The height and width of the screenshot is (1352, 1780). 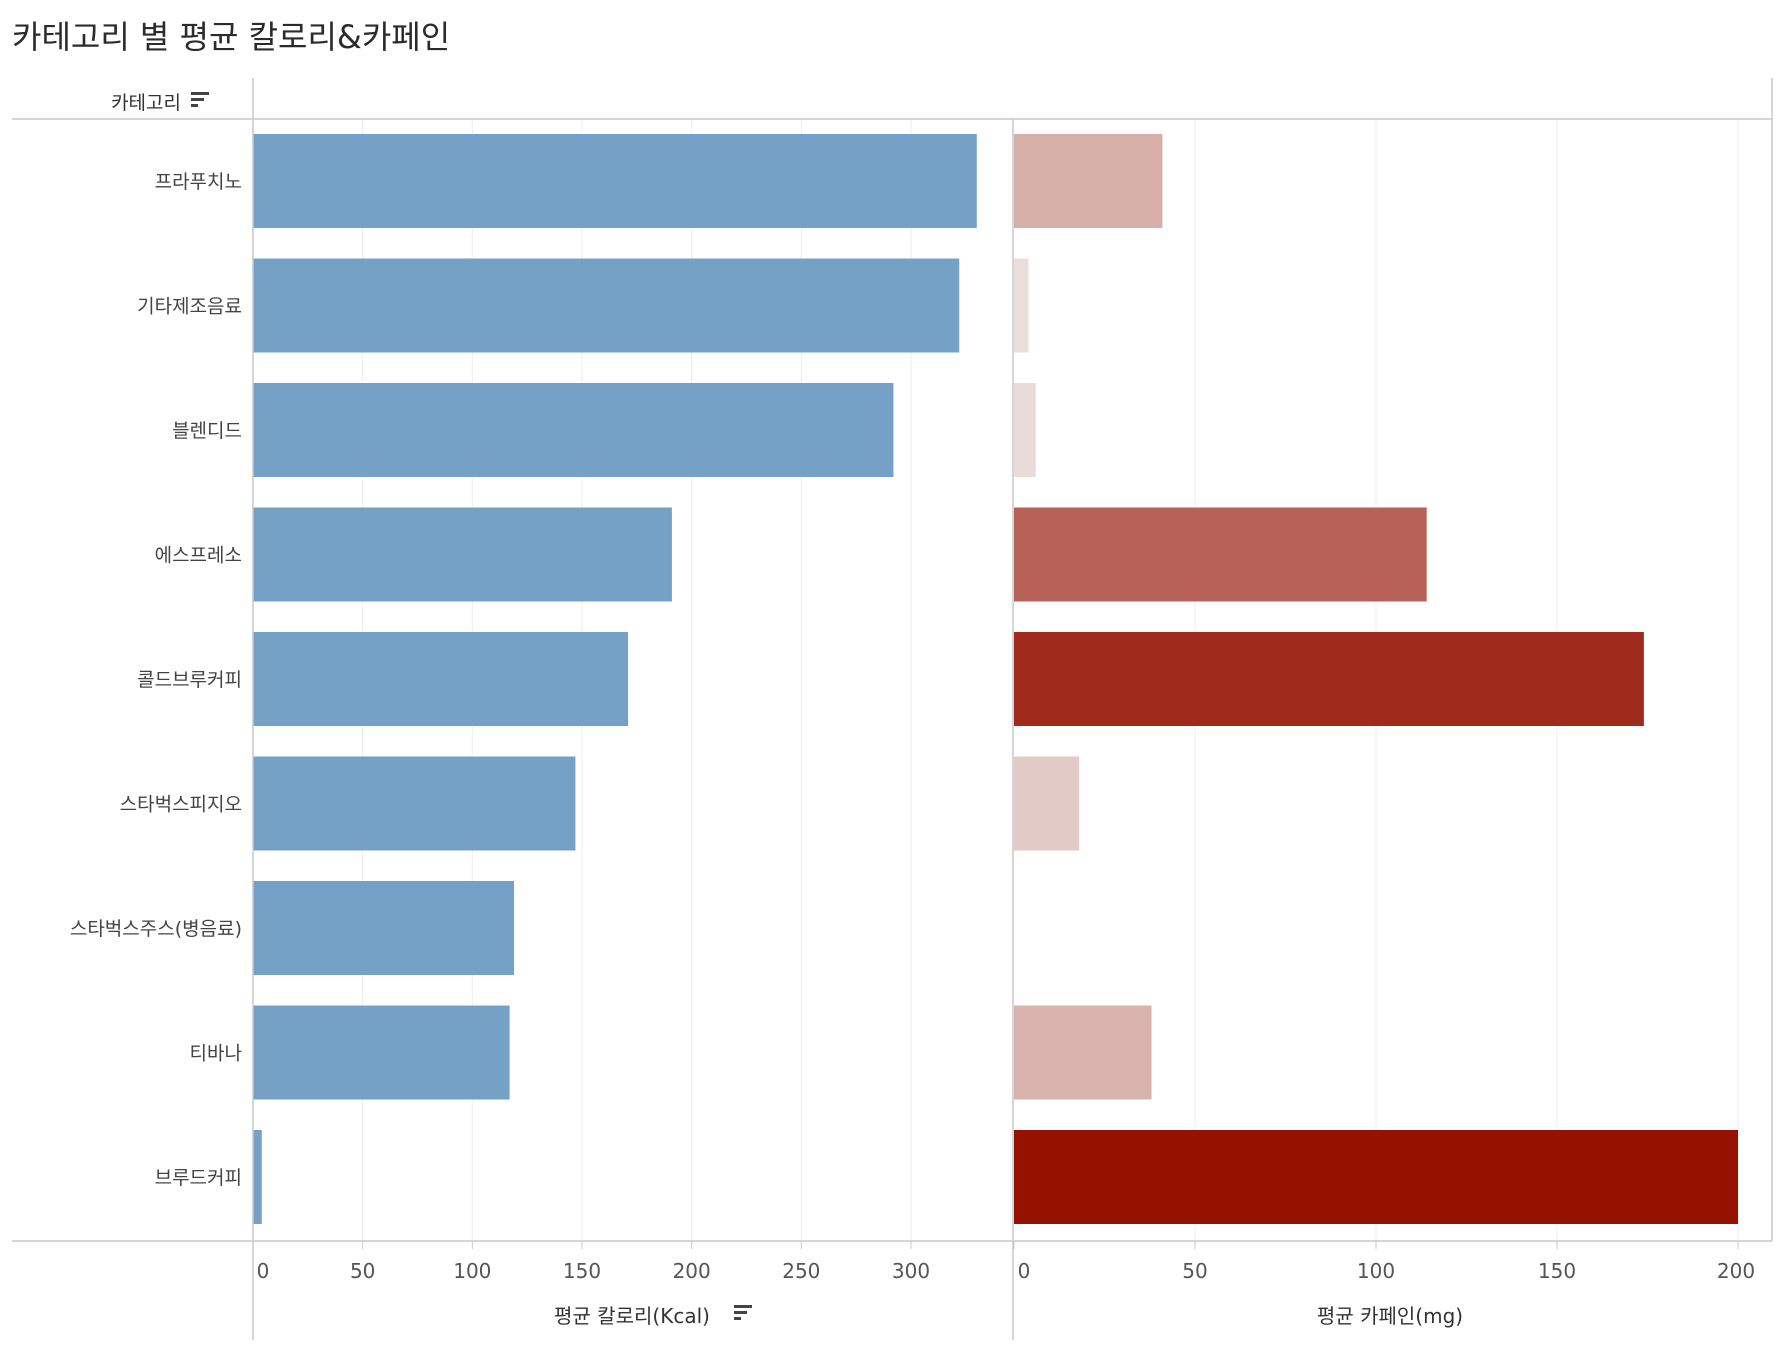 What do you see at coordinates (216, 1054) in the screenshot?
I see `category-label: 티바나` at bounding box center [216, 1054].